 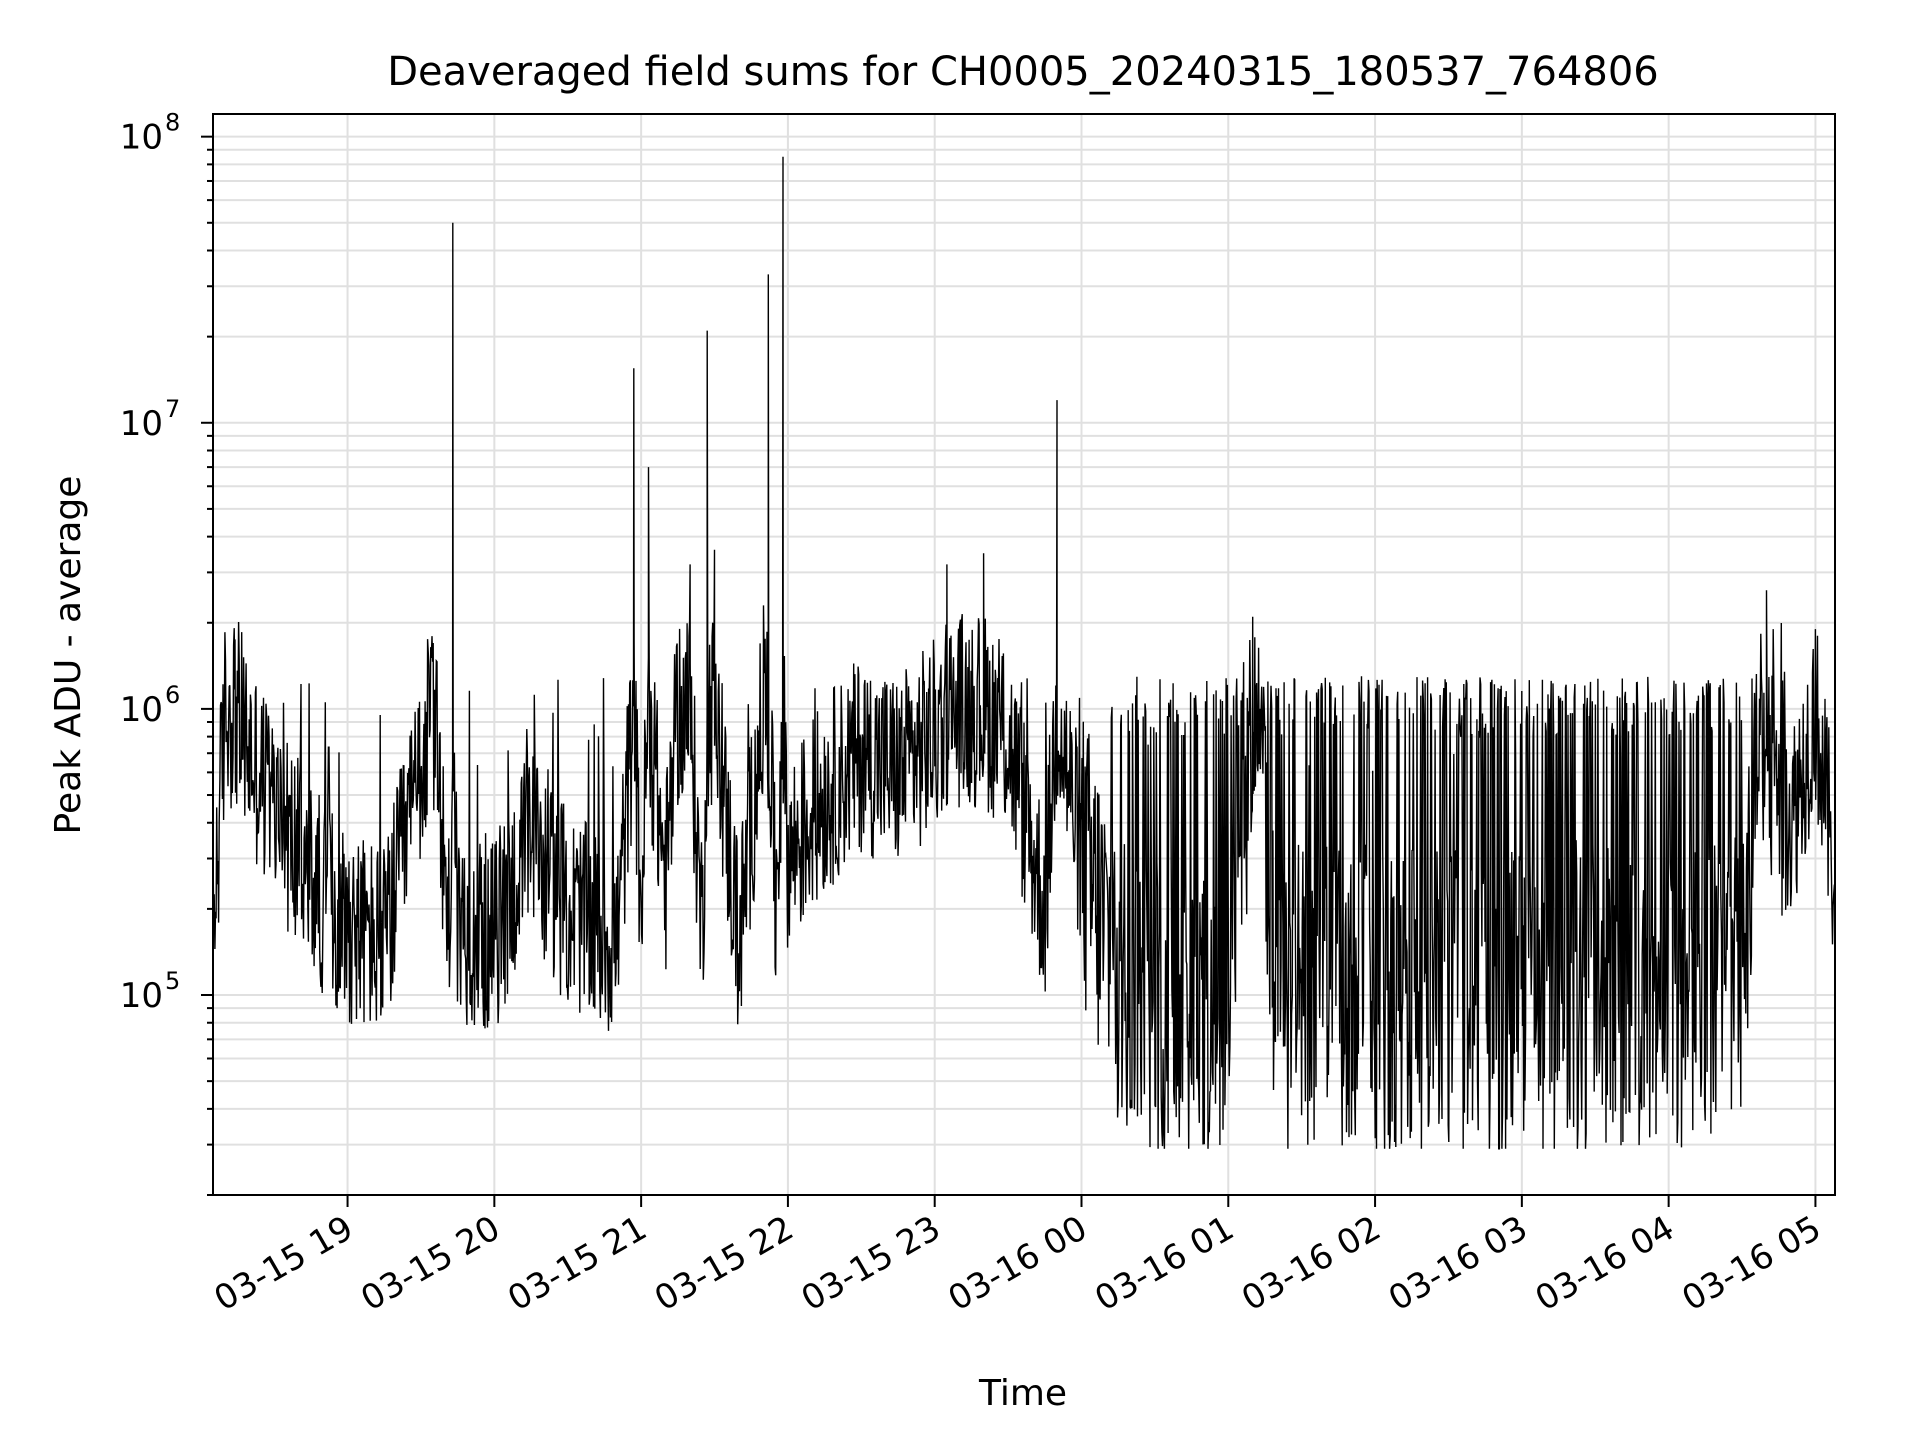 I want to click on y-tick-exponent: 8, so click(x=172, y=123).